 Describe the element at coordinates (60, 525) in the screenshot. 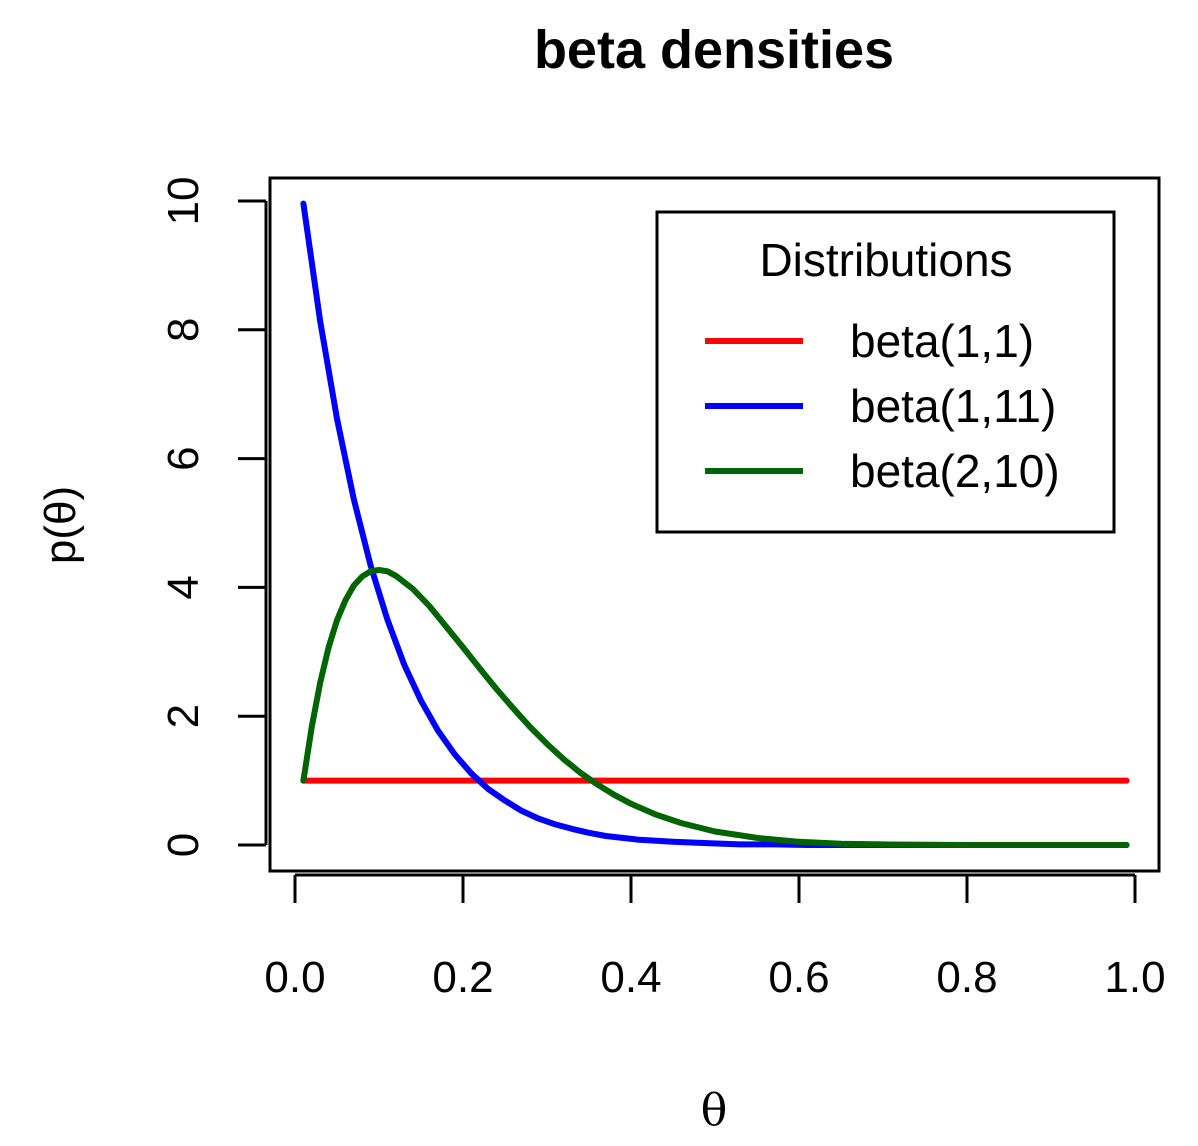

I see `y-axis-label: p(θ)` at that location.